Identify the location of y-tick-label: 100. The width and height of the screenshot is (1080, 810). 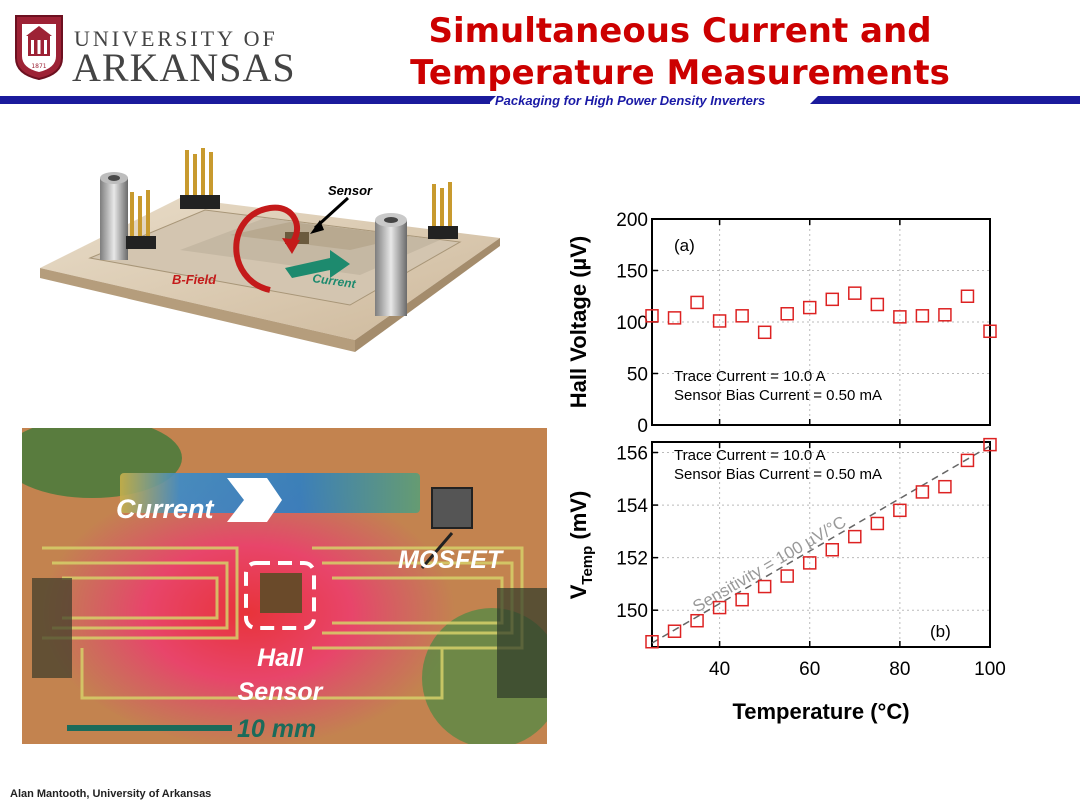
(632, 323).